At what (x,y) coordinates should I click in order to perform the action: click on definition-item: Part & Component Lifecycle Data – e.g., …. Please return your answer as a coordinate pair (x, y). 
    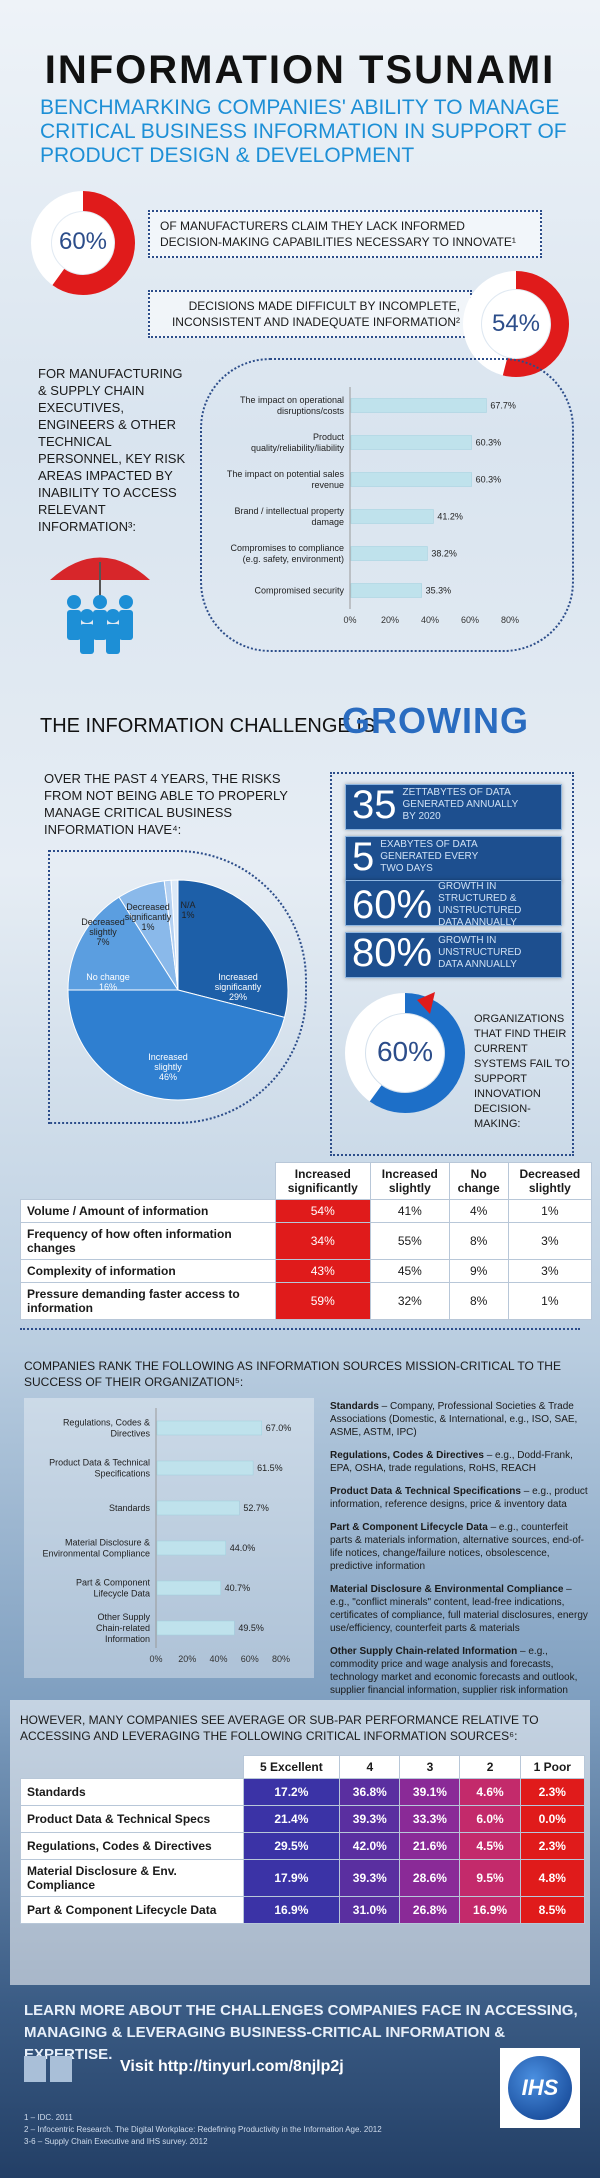
    Looking at the image, I should click on (460, 1547).